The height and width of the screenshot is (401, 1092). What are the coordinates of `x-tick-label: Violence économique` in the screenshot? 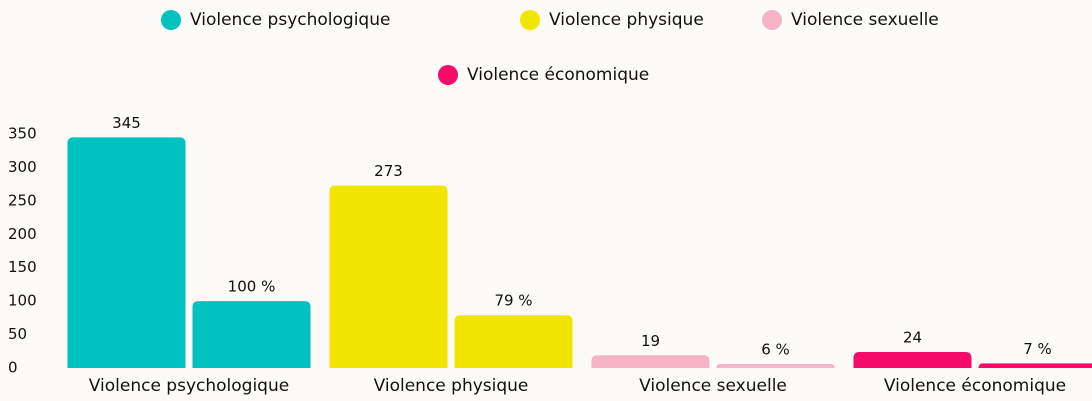 It's located at (975, 386).